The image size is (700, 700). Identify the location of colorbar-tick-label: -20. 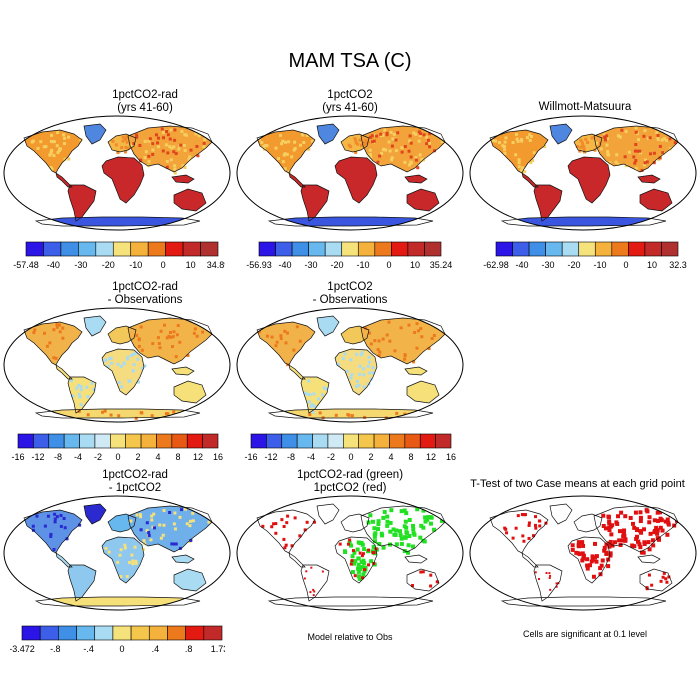
(573, 265).